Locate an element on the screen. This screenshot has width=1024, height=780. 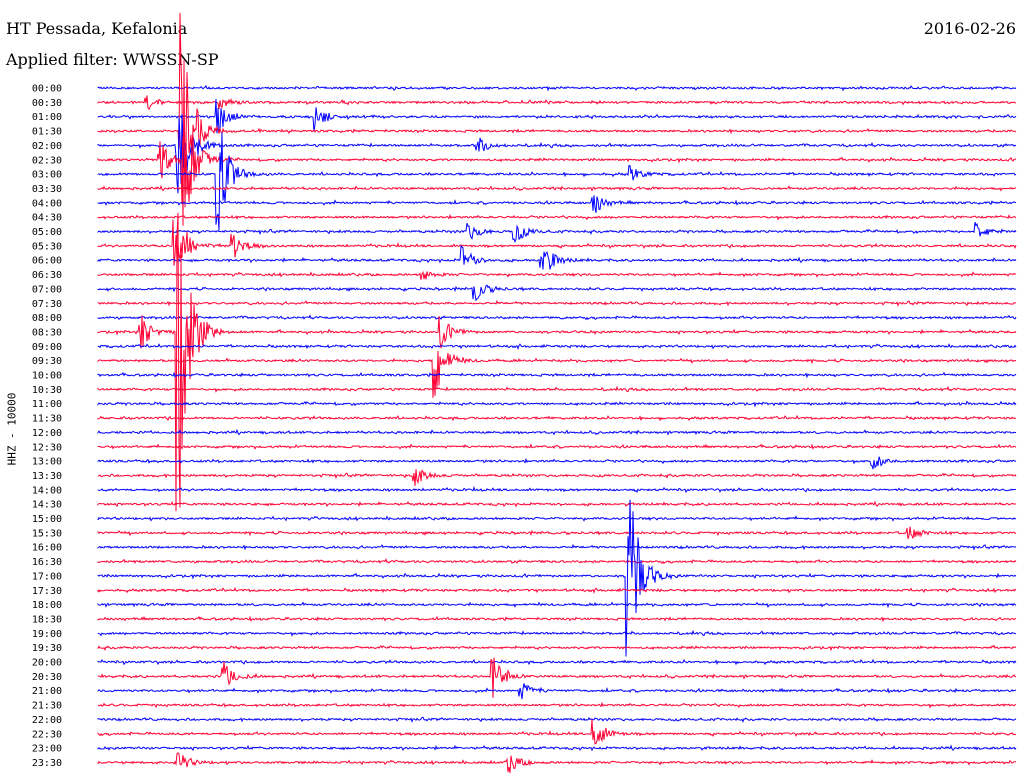
row-time-label: 12:00 is located at coordinates (47, 433).